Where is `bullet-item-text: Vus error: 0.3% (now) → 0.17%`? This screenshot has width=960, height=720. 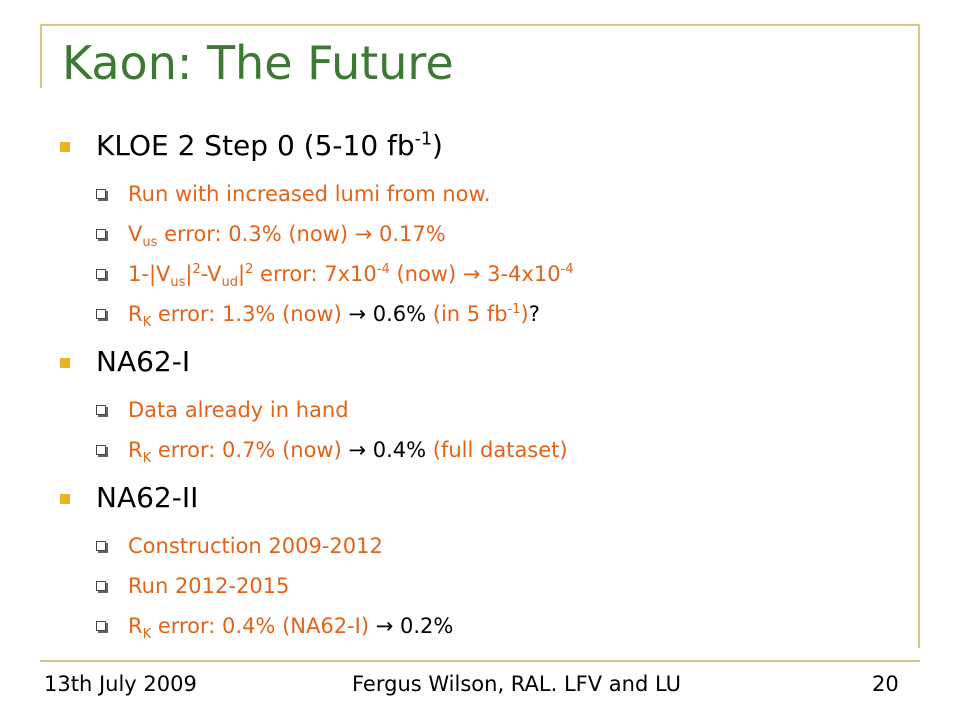 bullet-item-text: Vus error: 0.3% (now) → 0.17% is located at coordinates (287, 234).